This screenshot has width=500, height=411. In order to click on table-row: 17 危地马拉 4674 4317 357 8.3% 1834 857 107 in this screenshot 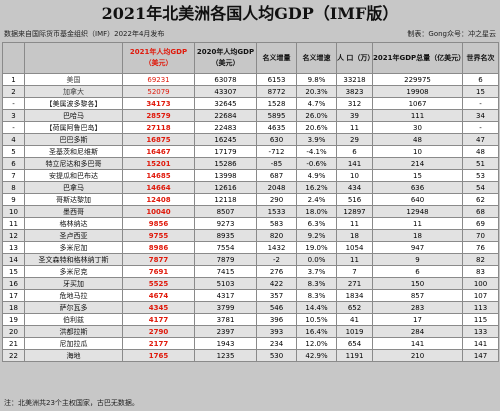, I will do `click(250, 295)`.